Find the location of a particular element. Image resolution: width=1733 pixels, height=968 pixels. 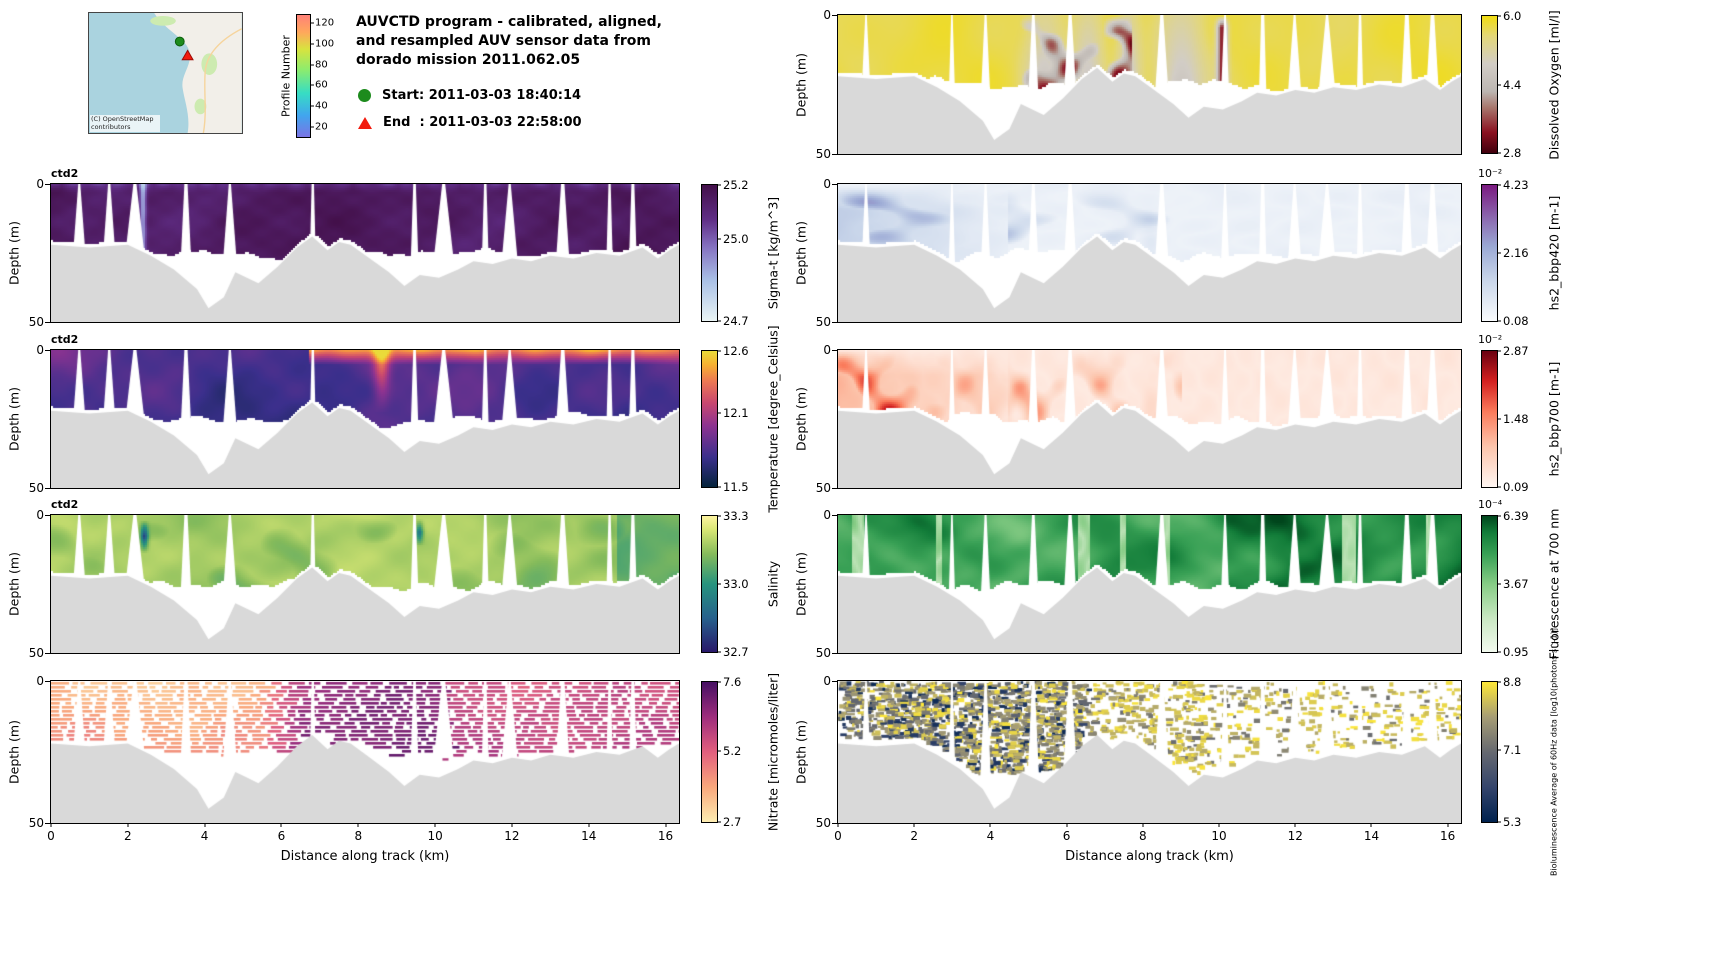

colorbar-tick-label: 5.3 is located at coordinates (1512, 822).